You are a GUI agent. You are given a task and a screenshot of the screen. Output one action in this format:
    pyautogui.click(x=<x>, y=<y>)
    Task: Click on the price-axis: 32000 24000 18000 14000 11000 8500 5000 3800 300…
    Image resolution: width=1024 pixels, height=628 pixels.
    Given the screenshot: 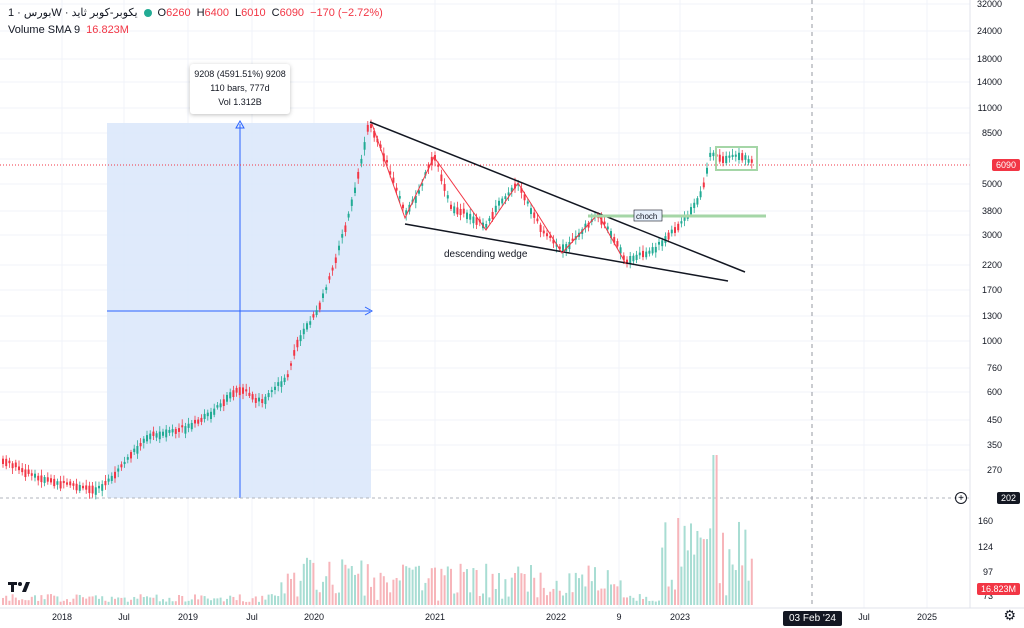 What is the action you would take?
    pyautogui.click(x=989, y=237)
    